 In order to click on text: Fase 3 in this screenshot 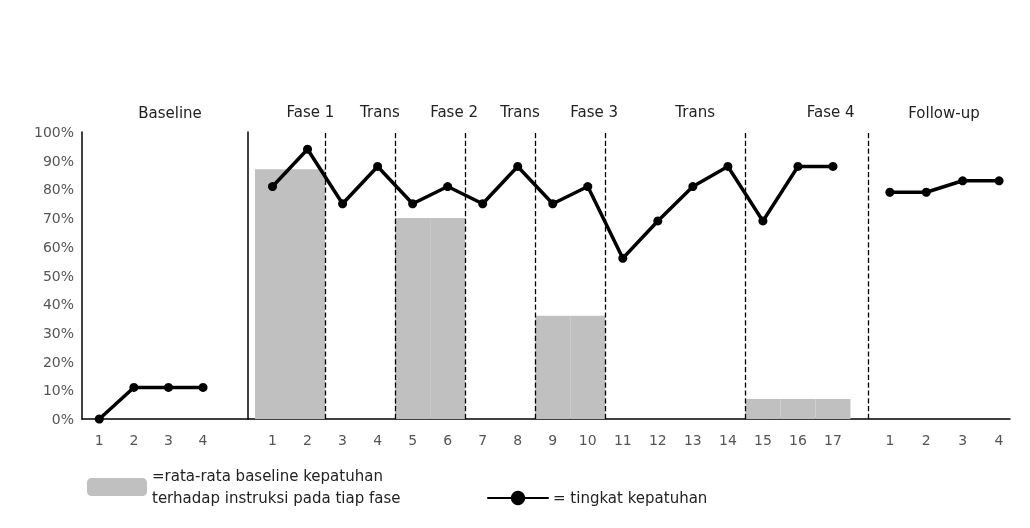, I will do `click(594, 111)`.